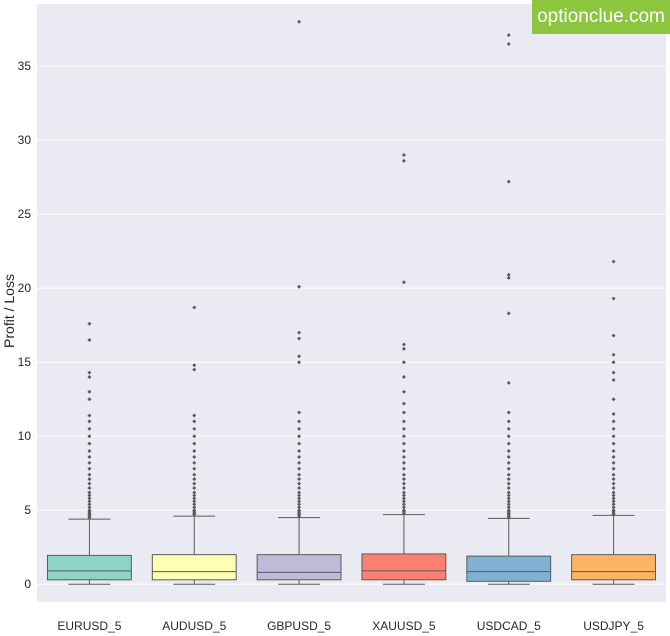 The width and height of the screenshot is (670, 636). What do you see at coordinates (25, 362) in the screenshot?
I see `y-tick-label: 15` at bounding box center [25, 362].